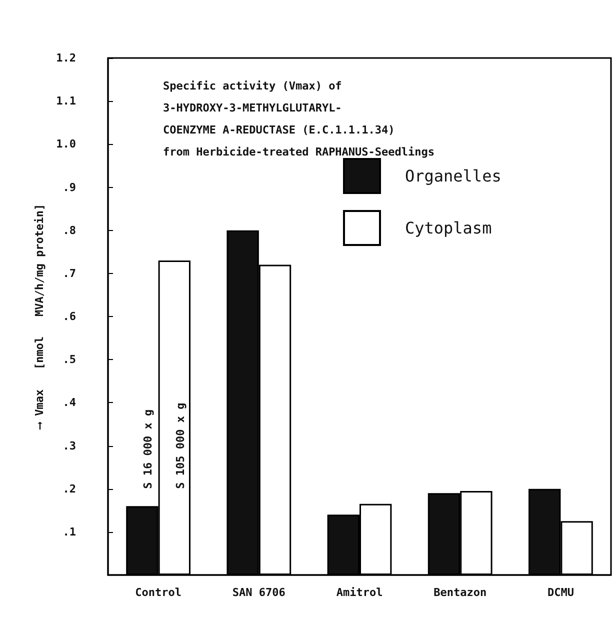  I want to click on x-tick-label: Control, so click(158, 592).